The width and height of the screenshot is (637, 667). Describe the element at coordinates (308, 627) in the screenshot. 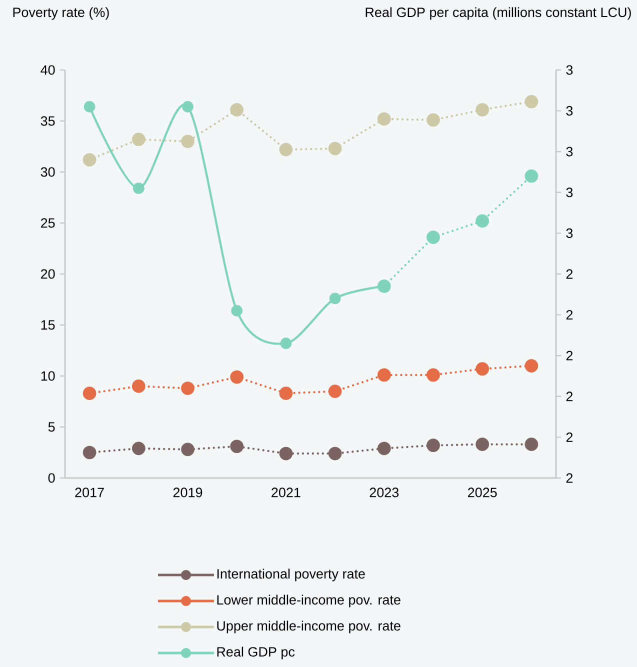

I see `legend-label: Upper middle-income pov. rate` at that location.